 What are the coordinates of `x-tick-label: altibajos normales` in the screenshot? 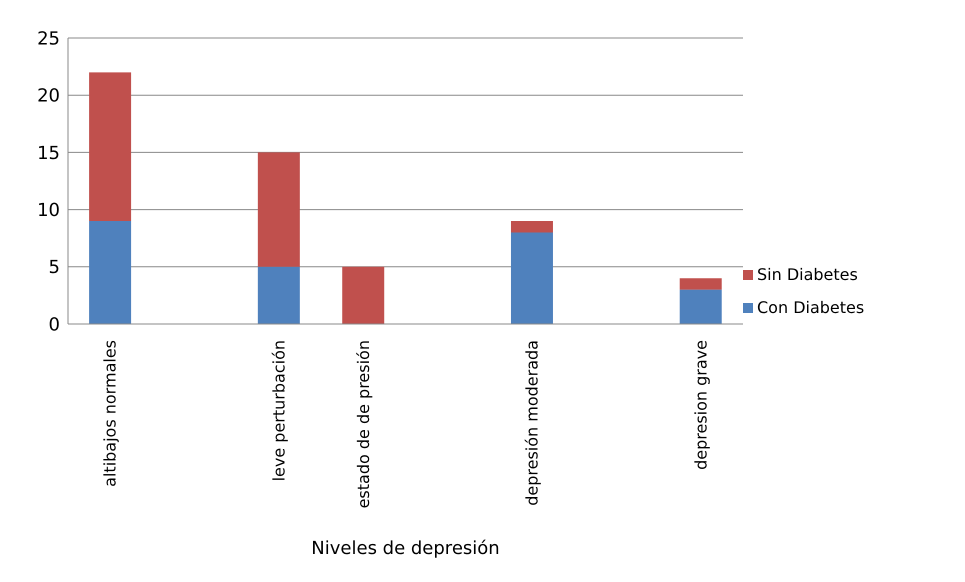 It's located at (110, 413).